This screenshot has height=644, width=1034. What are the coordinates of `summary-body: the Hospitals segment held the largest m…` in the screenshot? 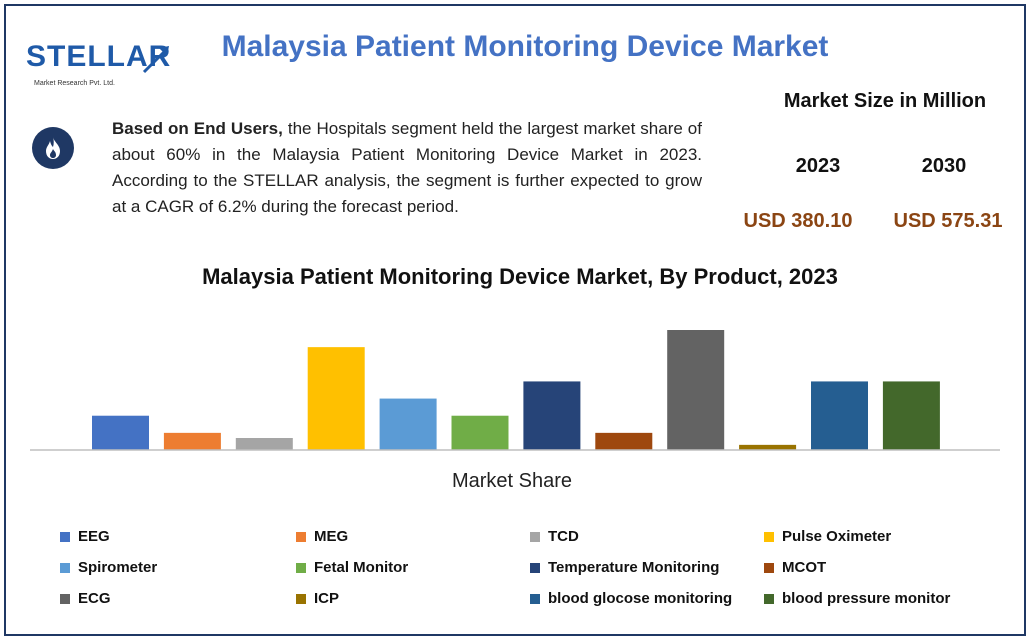 It's located at (407, 167).